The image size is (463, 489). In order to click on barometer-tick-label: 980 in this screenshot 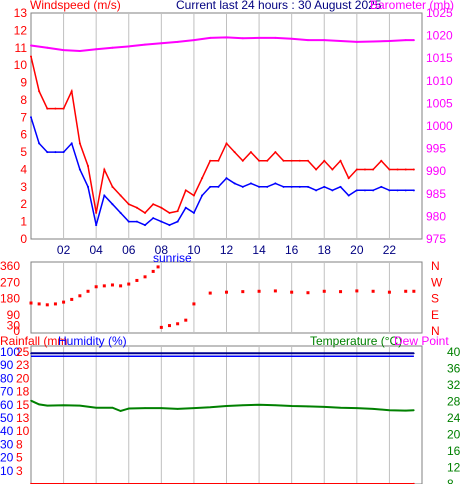, I will do `click(436, 216)`.